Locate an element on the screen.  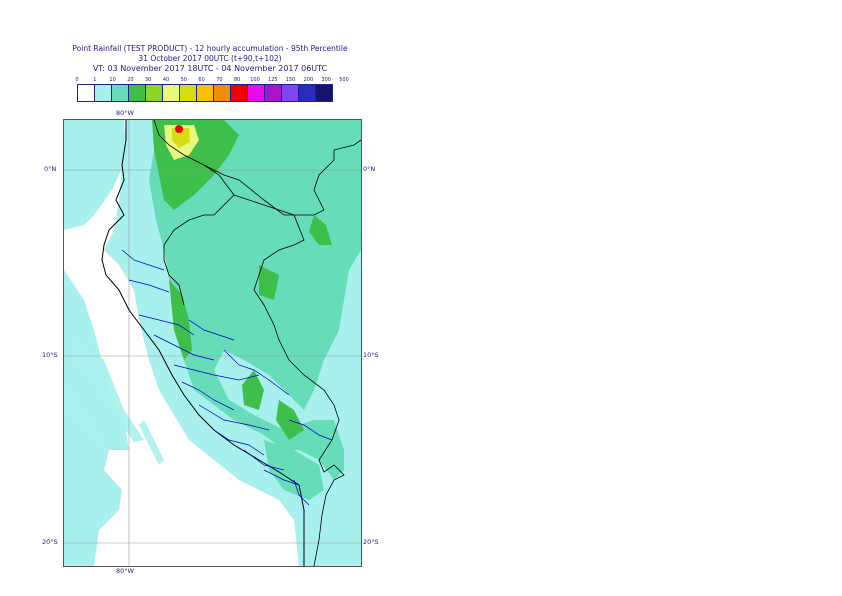
lat-label-20-left: 20°S is located at coordinates (50, 542).